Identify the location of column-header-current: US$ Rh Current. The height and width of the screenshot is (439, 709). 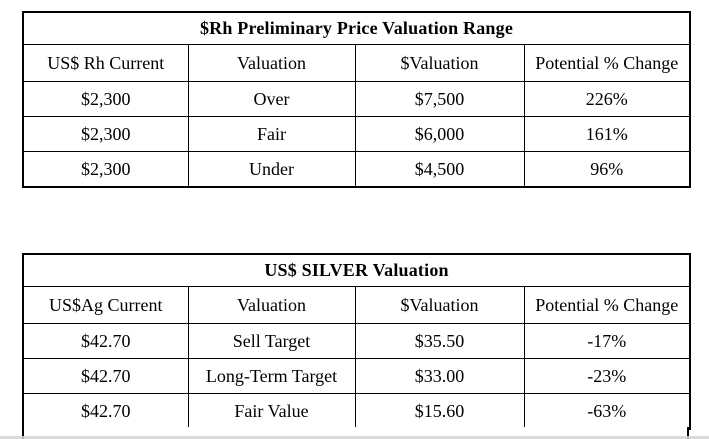
(105, 63).